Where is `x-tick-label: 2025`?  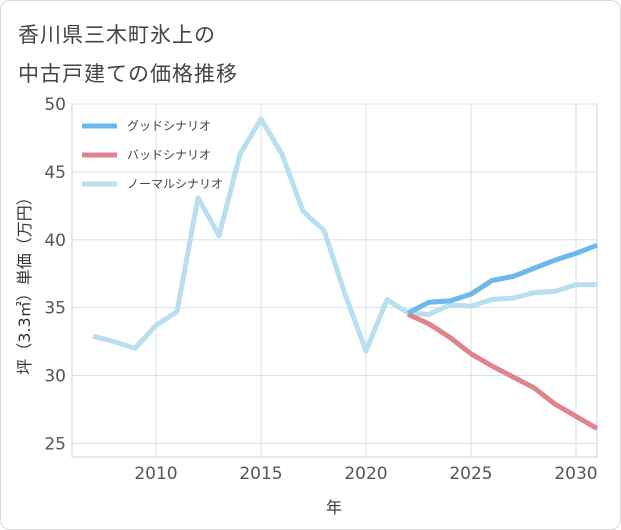
x-tick-label: 2025 is located at coordinates (470, 474).